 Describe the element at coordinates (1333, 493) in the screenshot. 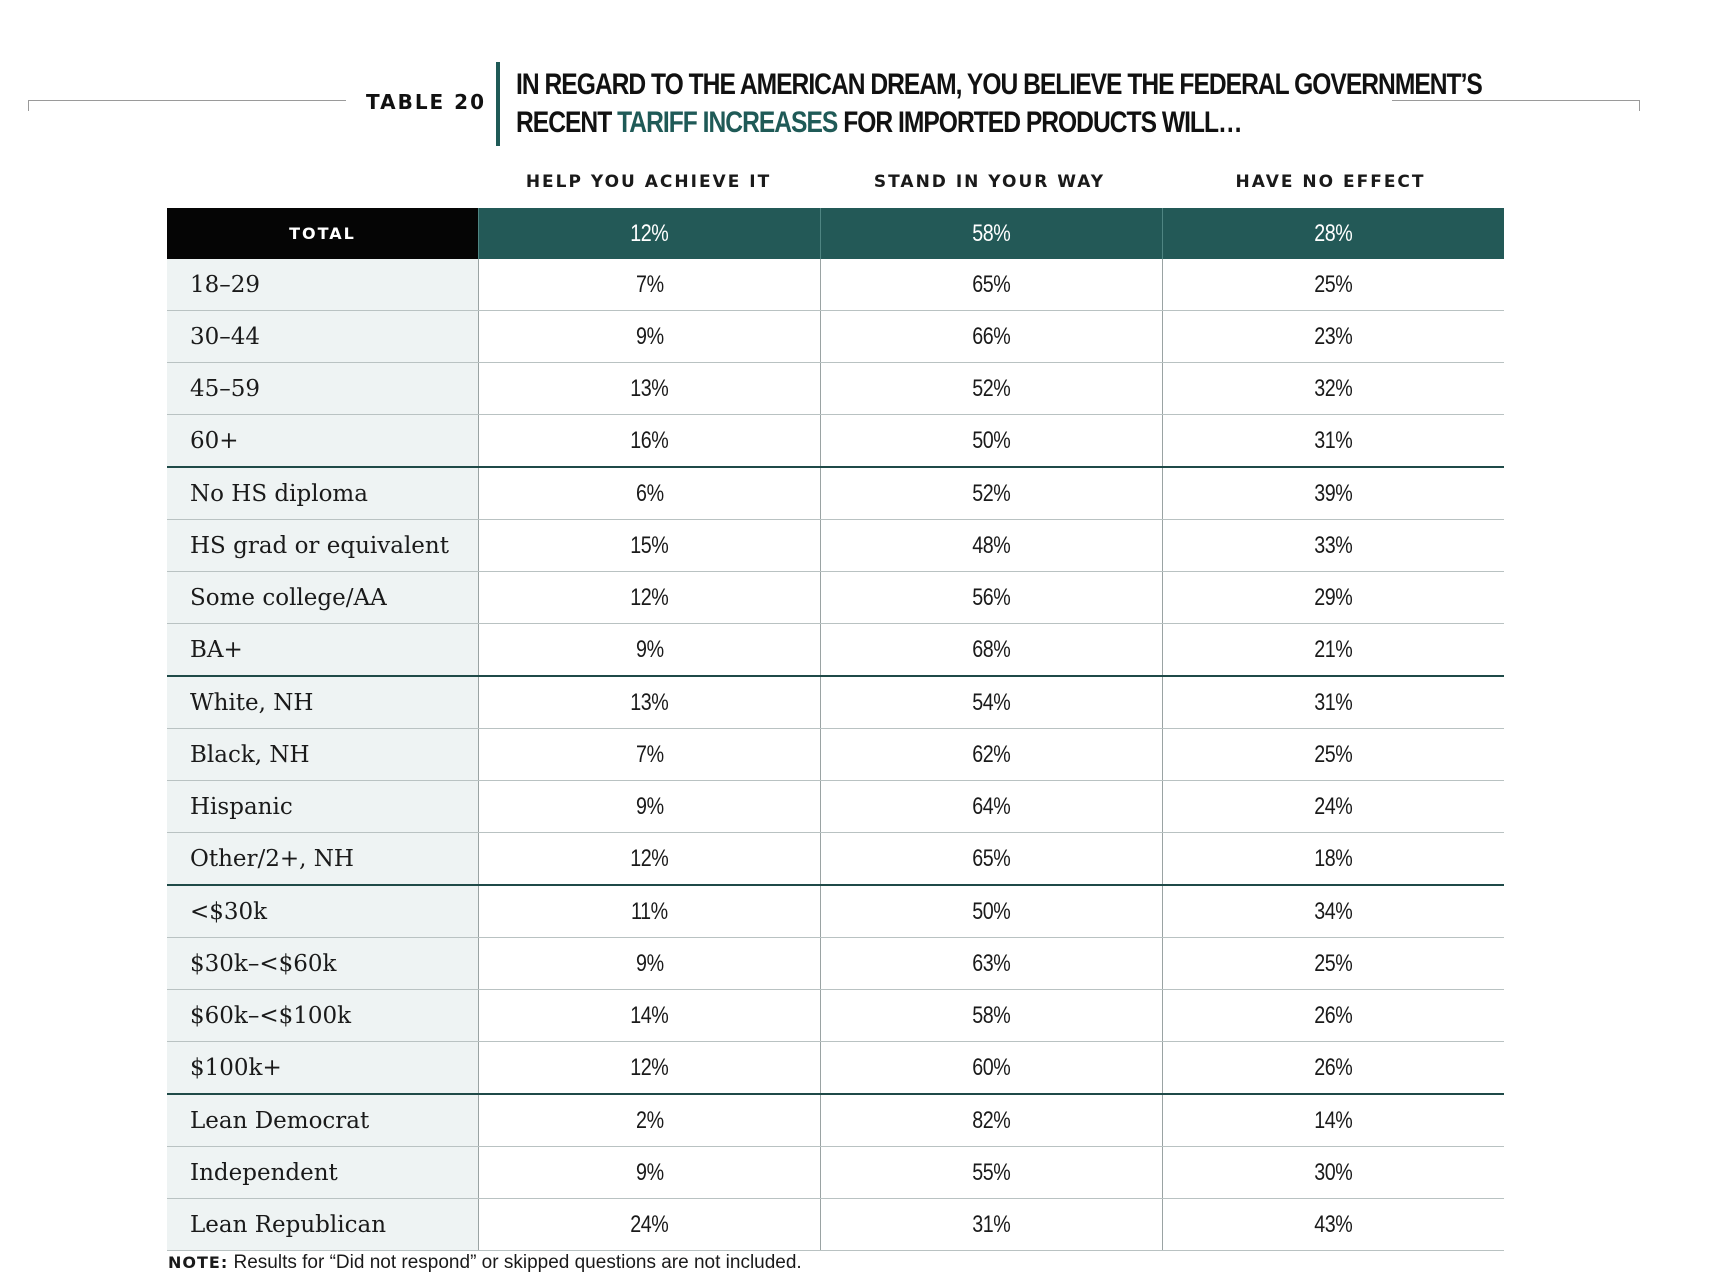

I see `cell-no-effect: 39%` at that location.